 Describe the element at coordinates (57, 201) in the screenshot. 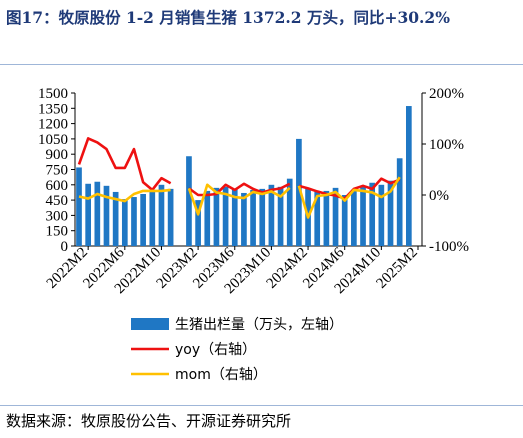

I see `left-tick-label: 450` at that location.